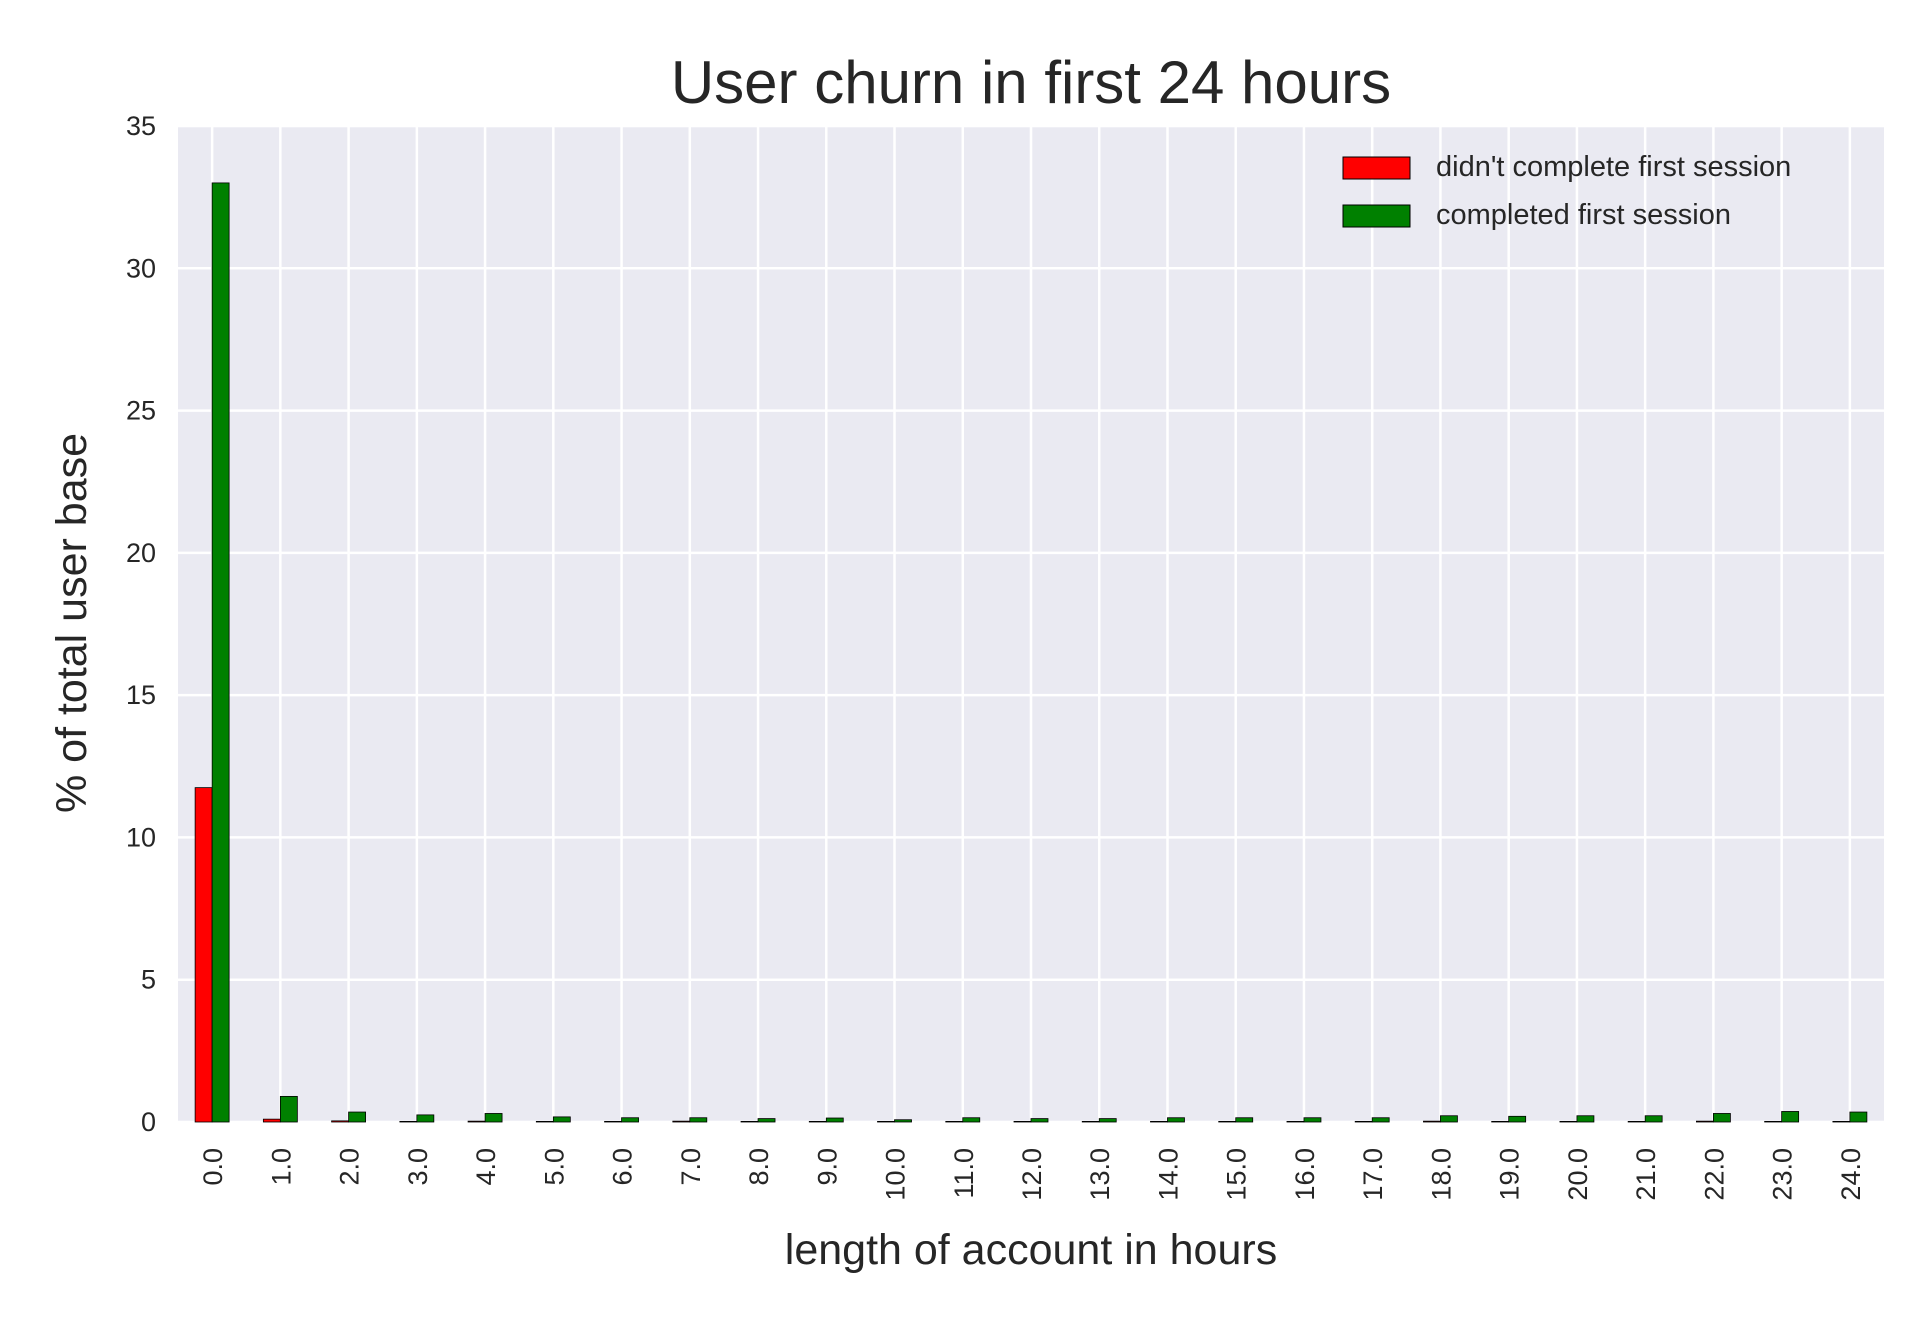  What do you see at coordinates (896, 1174) in the screenshot?
I see `x-tick-label: 10.0` at bounding box center [896, 1174].